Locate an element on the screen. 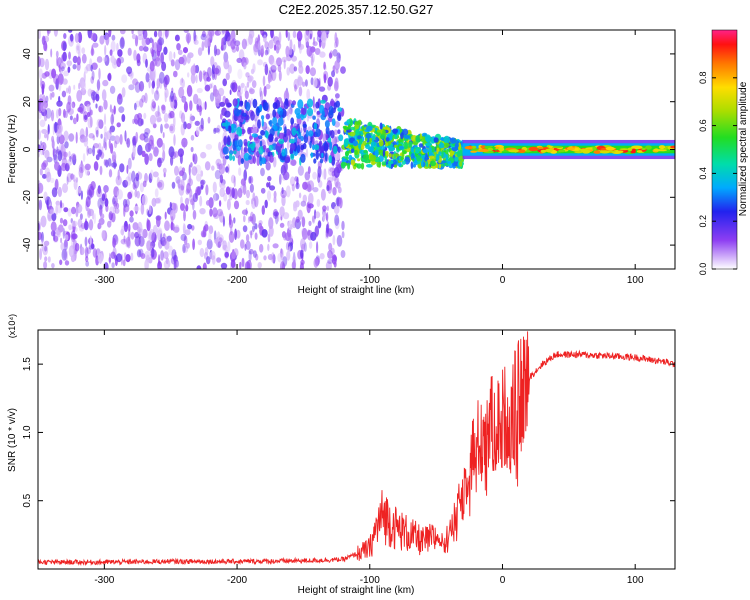 This screenshot has width=750, height=600. page-title: C2E2.2025.357.12.50.G27 is located at coordinates (356, 9).